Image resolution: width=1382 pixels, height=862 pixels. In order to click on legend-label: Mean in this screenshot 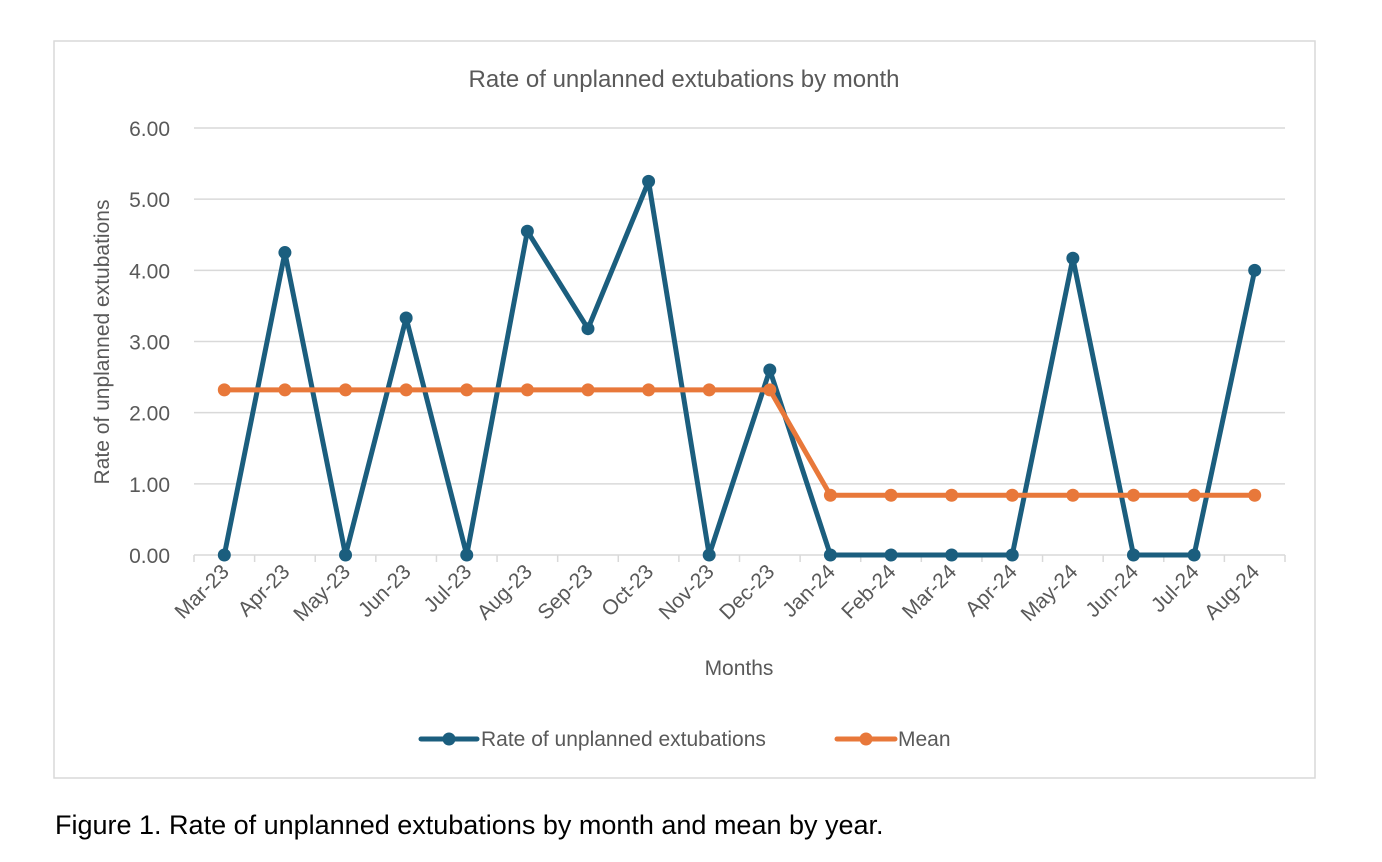, I will do `click(924, 739)`.